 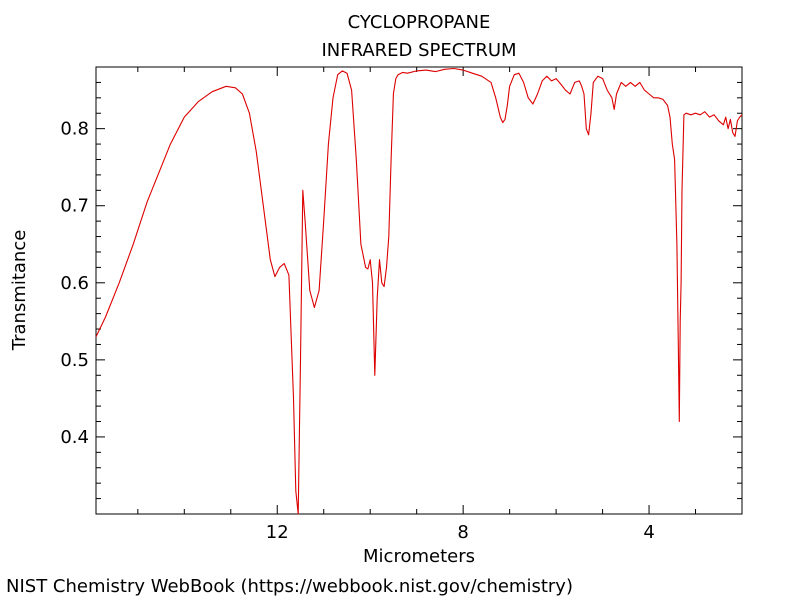 What do you see at coordinates (74, 437) in the screenshot?
I see `y-tick-label: 0.4` at bounding box center [74, 437].